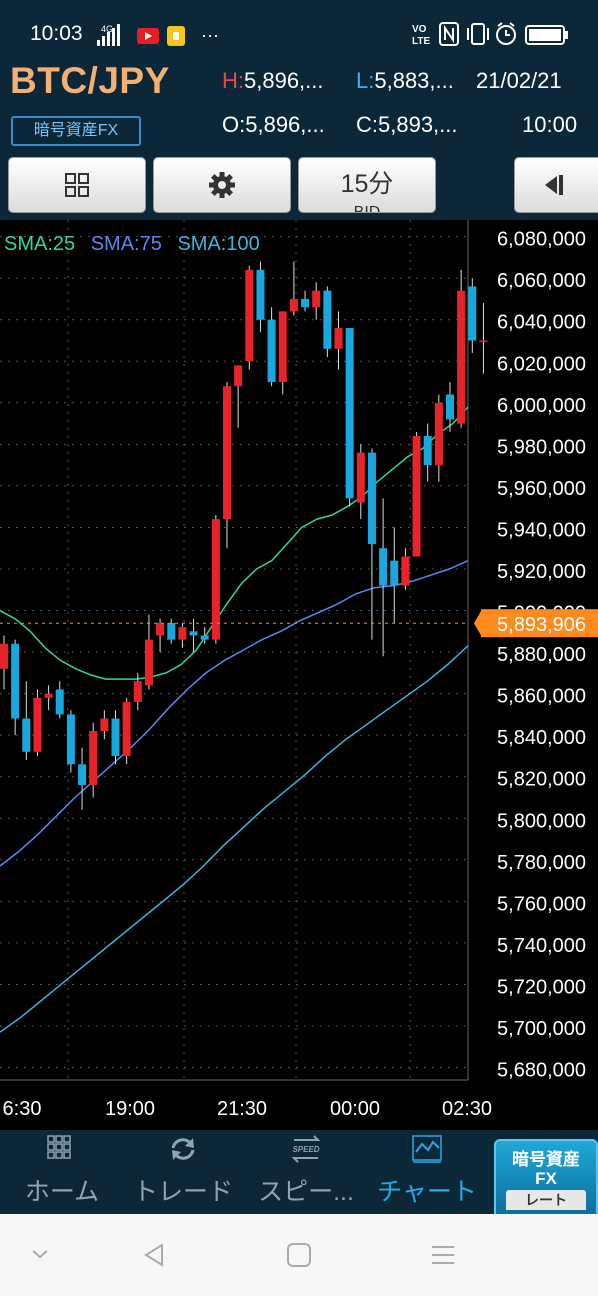 This screenshot has height=1296, width=598. Describe the element at coordinates (541, 364) in the screenshot. I see `y-tick-label: 6,020,000` at that location.